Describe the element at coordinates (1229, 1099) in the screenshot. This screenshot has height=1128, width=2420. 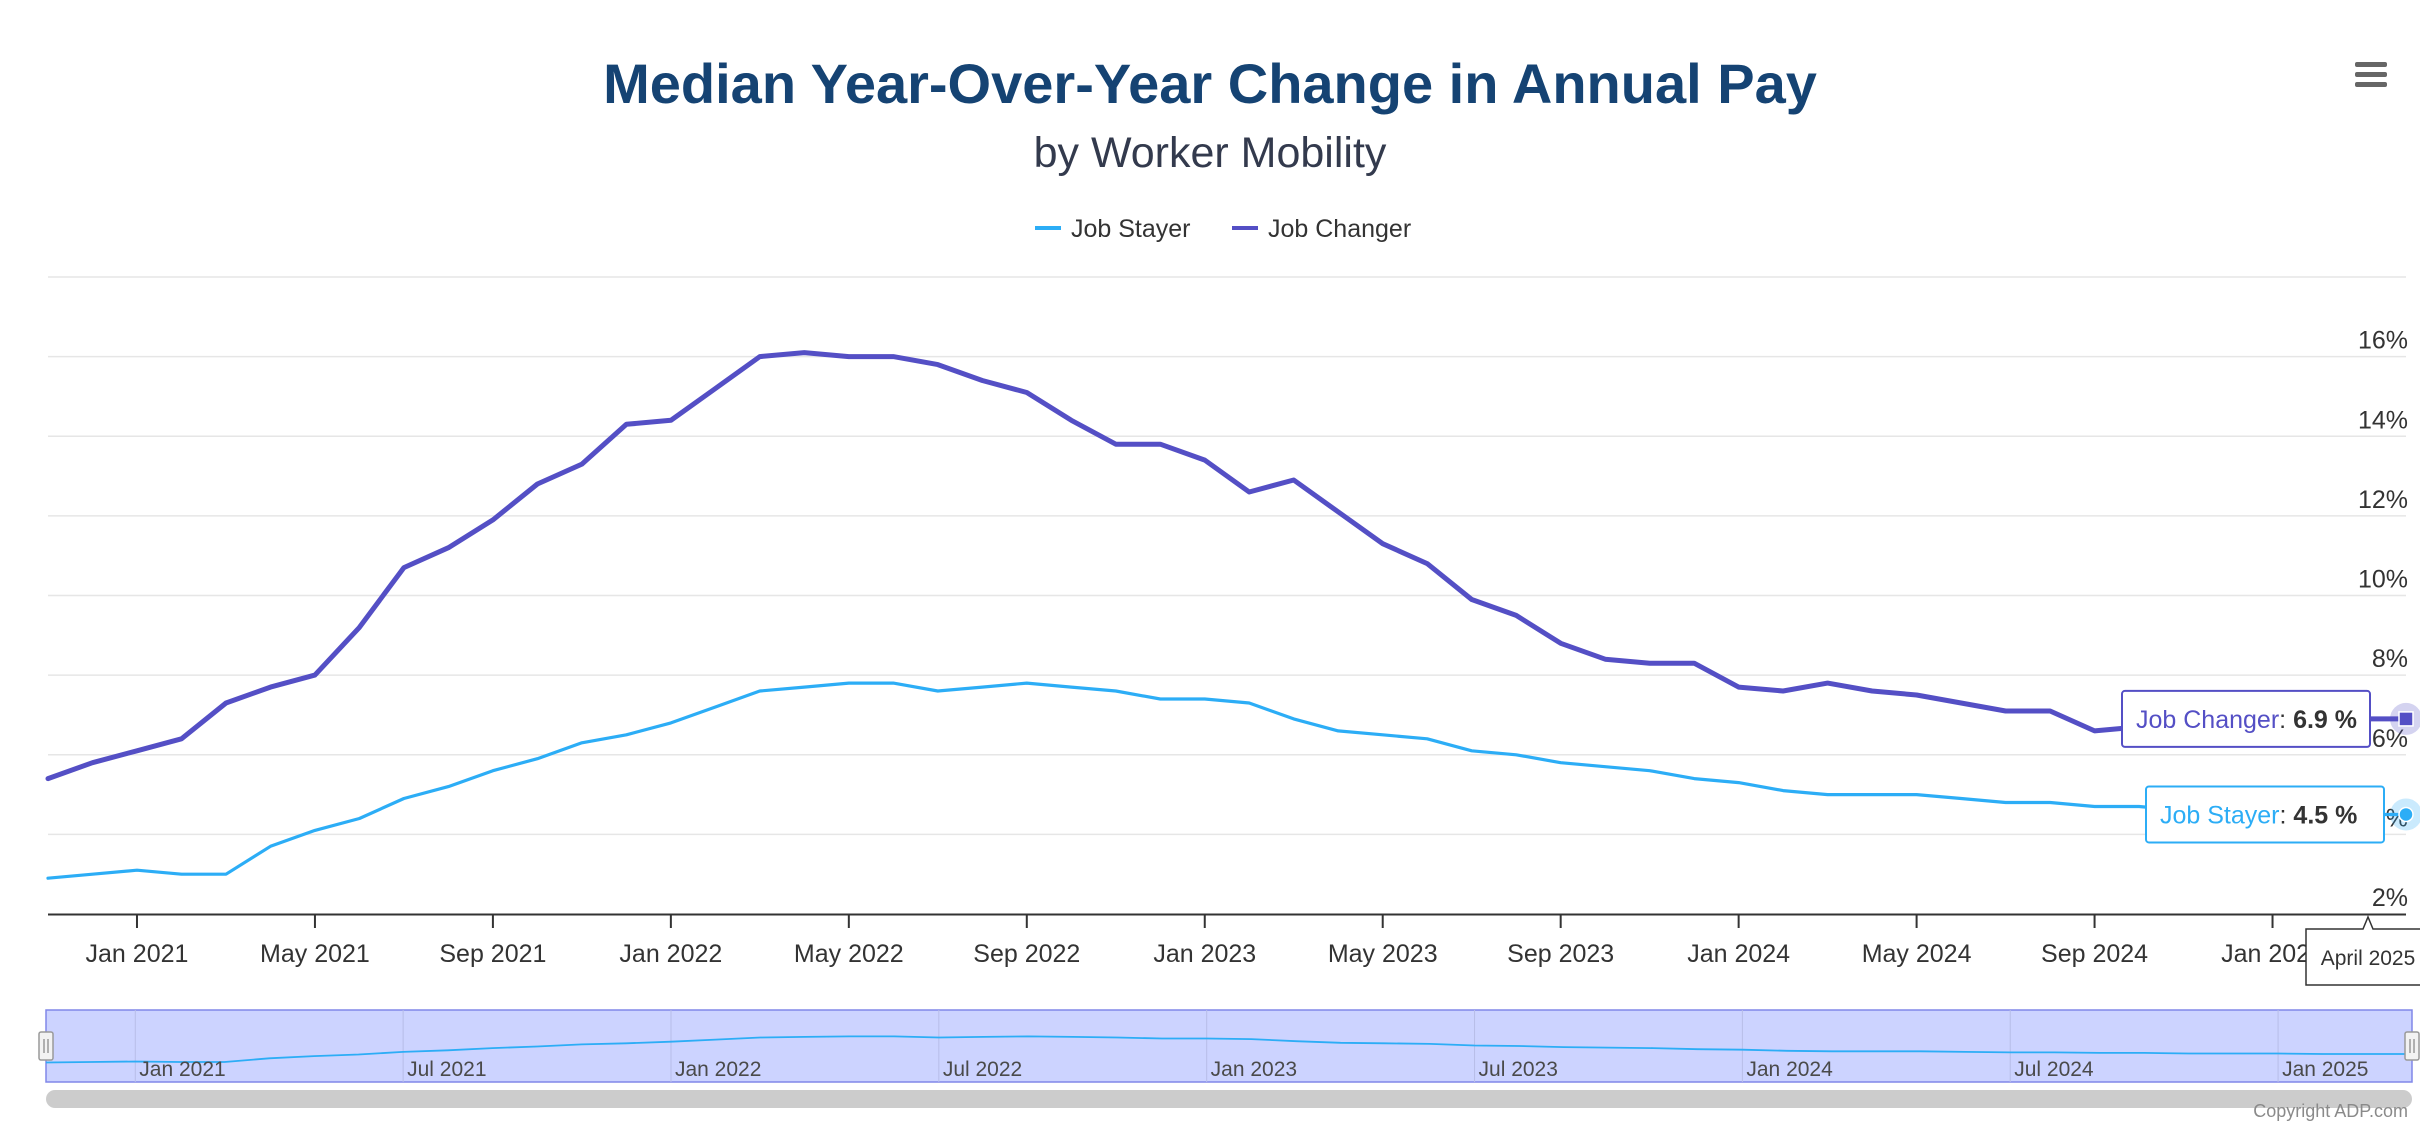
I see `scrollbar` at that location.